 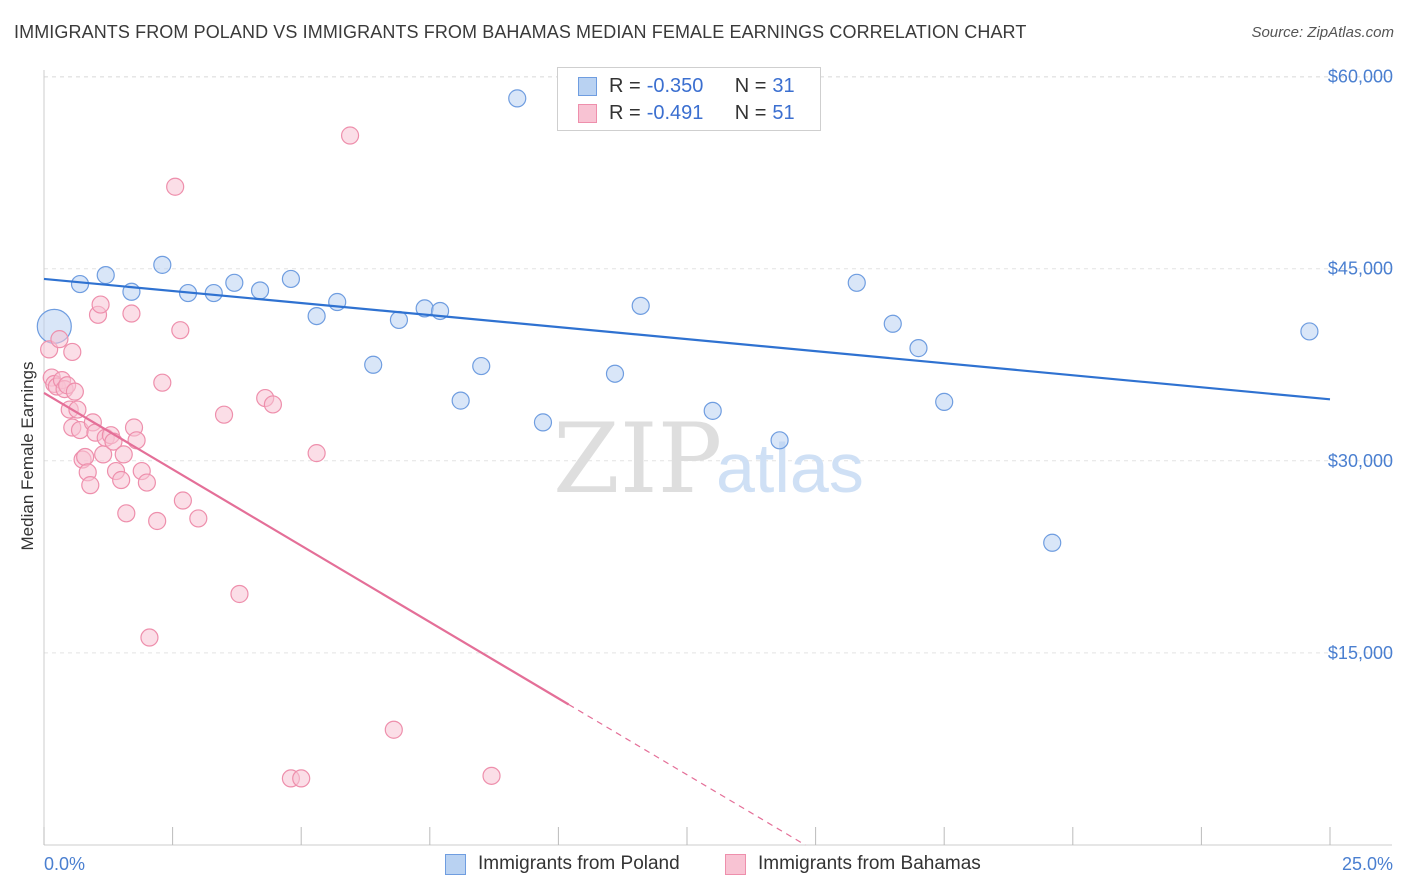 I want to click on watermark: ZIP atlas, so click(x=708, y=459).